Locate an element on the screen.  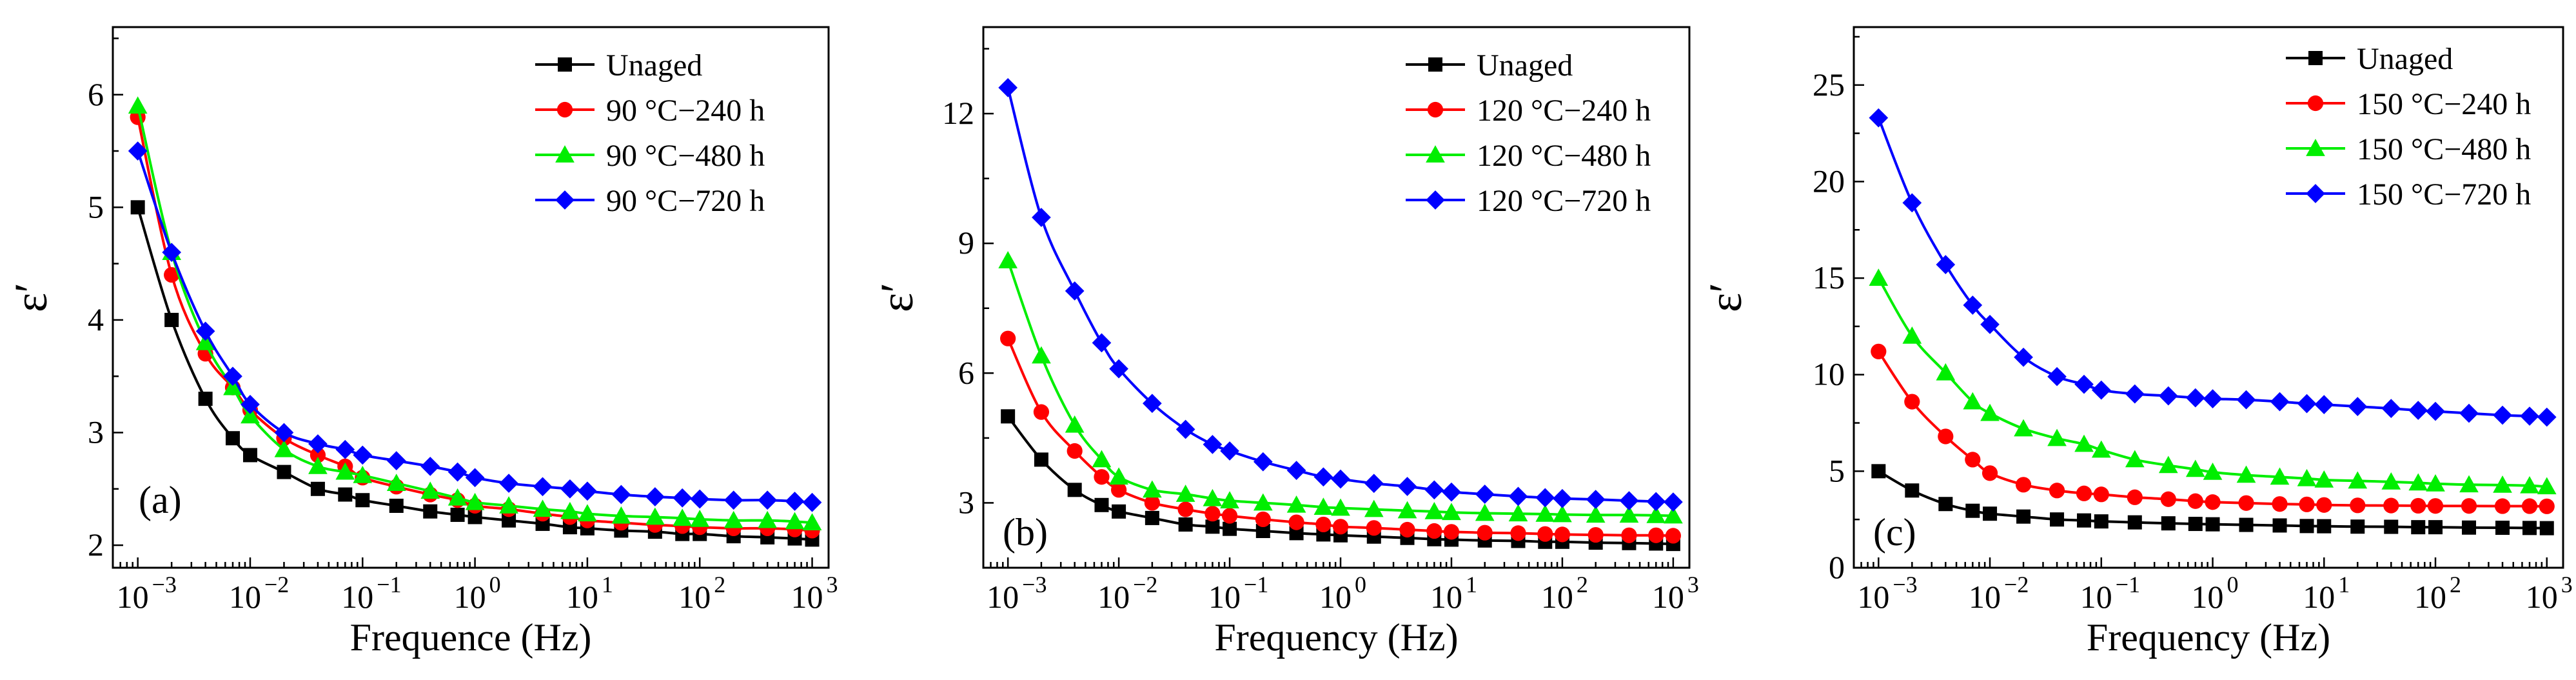
legend-entry: 150 °C−480 h is located at coordinates (2444, 149).